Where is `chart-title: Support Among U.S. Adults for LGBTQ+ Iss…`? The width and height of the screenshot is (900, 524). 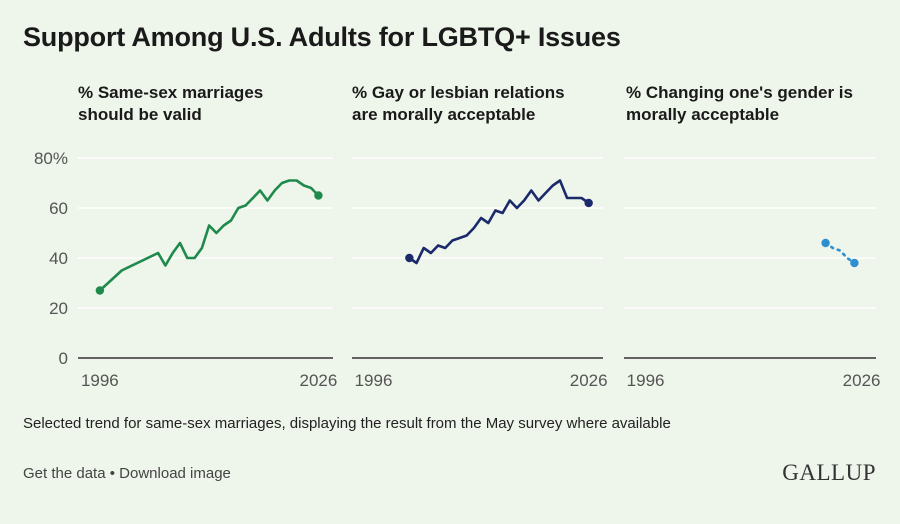 chart-title: Support Among U.S. Adults for LGBTQ+ Iss… is located at coordinates (322, 37).